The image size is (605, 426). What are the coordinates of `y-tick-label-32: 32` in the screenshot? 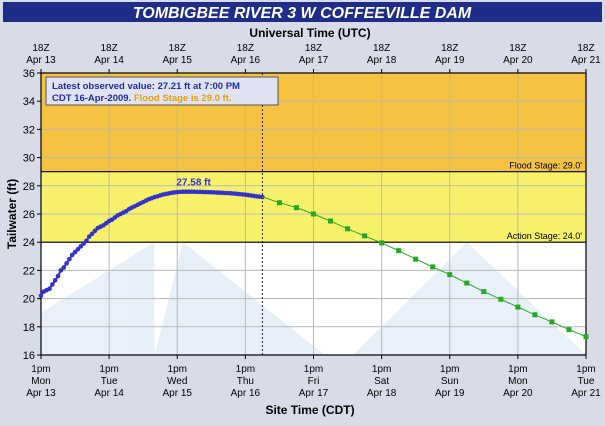 It's located at (29, 130).